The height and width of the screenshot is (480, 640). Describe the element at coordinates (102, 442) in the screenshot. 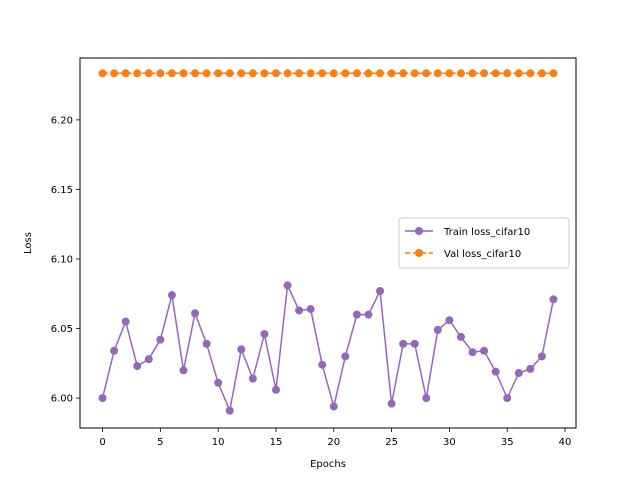

I see `x-tick-label: 0` at that location.